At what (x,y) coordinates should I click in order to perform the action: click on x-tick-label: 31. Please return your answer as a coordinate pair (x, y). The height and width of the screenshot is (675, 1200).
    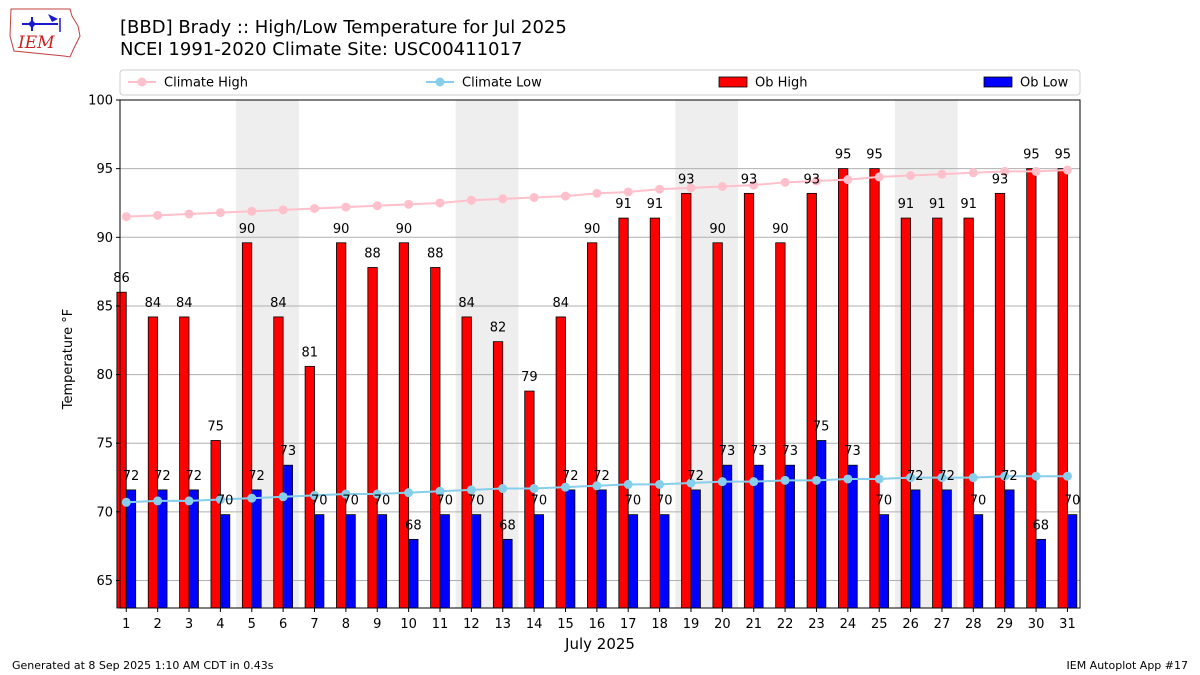
    Looking at the image, I should click on (1067, 624).